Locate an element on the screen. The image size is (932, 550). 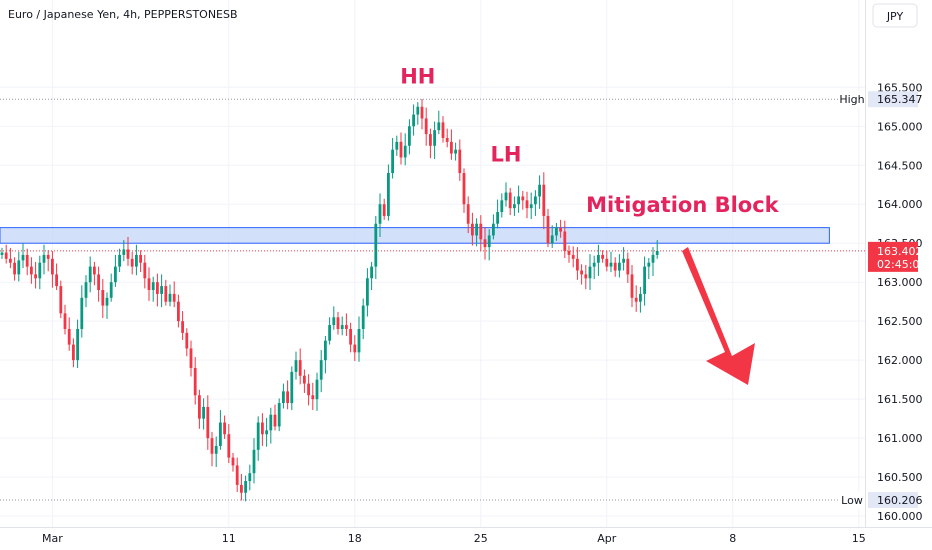
currency-button: JPY is located at coordinates (895, 16).